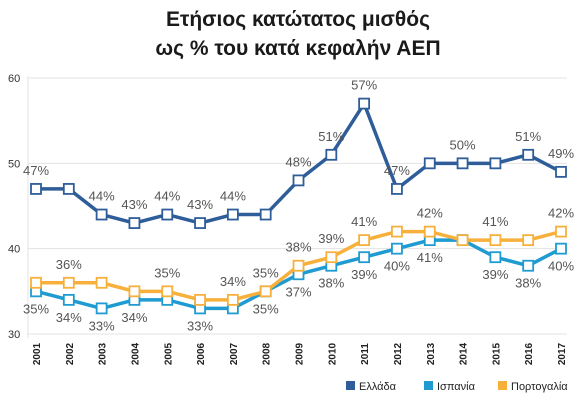 This screenshot has width=584, height=400. Describe the element at coordinates (365, 354) in the screenshot. I see `x-tick-label: 2011` at that location.